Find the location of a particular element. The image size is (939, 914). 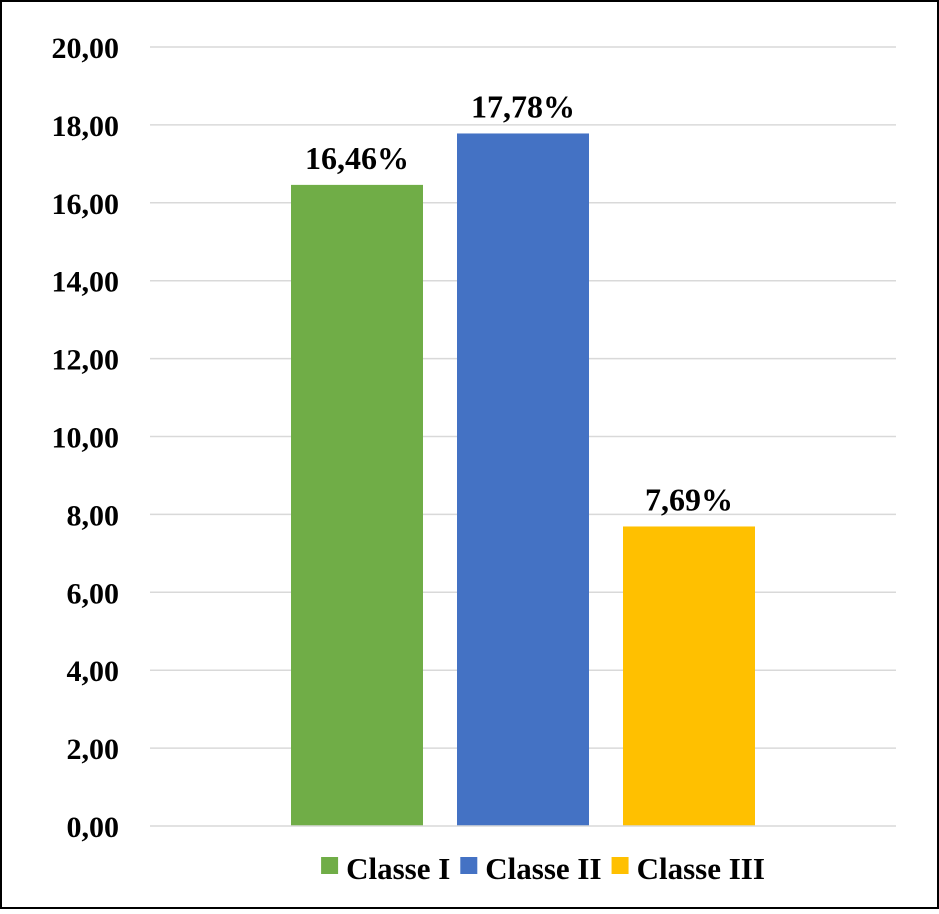

y-tick-label: 18,00 is located at coordinates (86, 126).